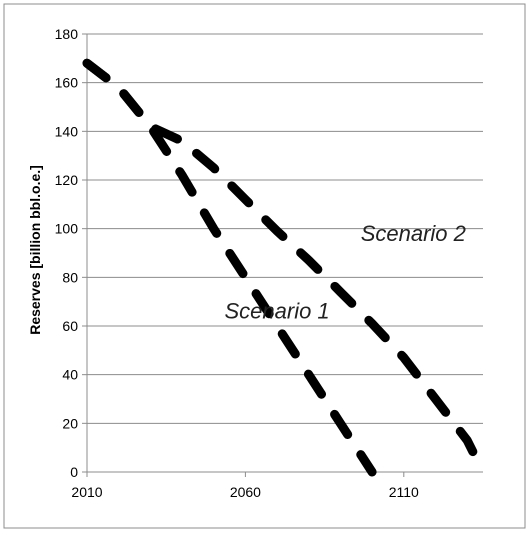 This screenshot has height=539, width=530. I want to click on annotation-scenario-1: Scenario 1, so click(276, 311).